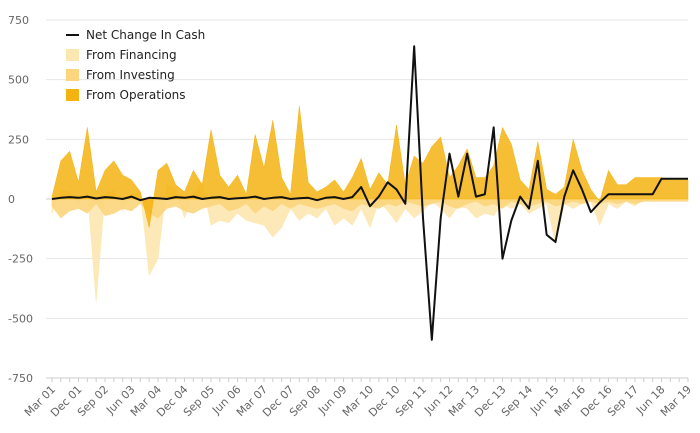 The width and height of the screenshot is (700, 433). Describe the element at coordinates (72, 75) in the screenshot. I see `legend-swatch-from-investing` at that location.